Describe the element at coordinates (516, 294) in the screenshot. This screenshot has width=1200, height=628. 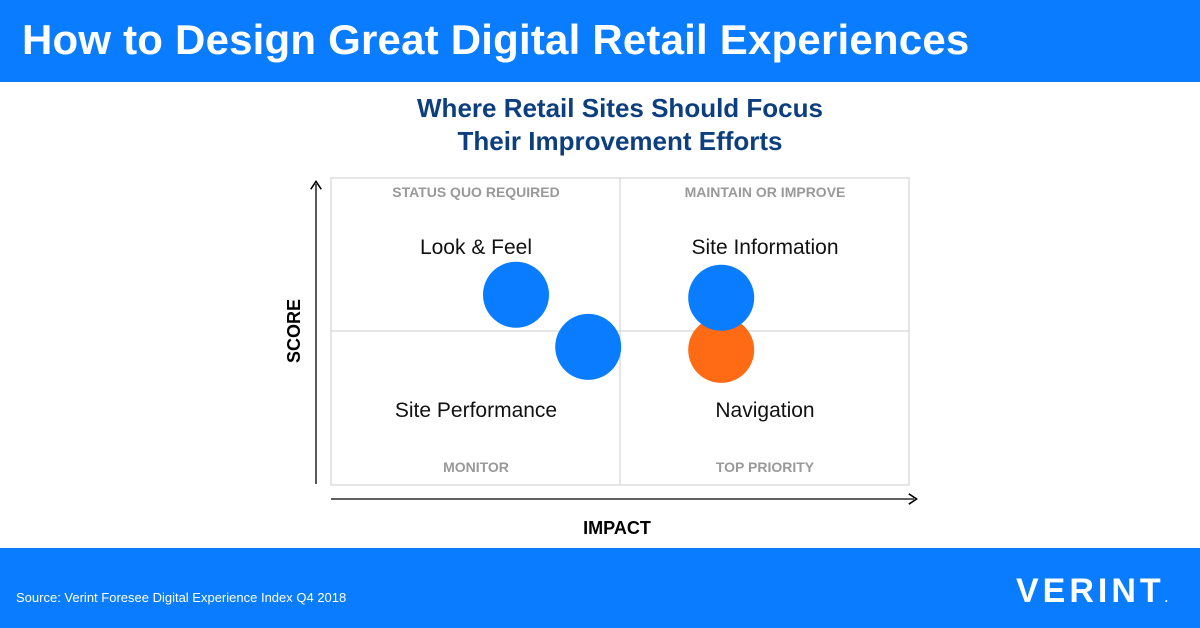
I see `point-look-feel` at that location.